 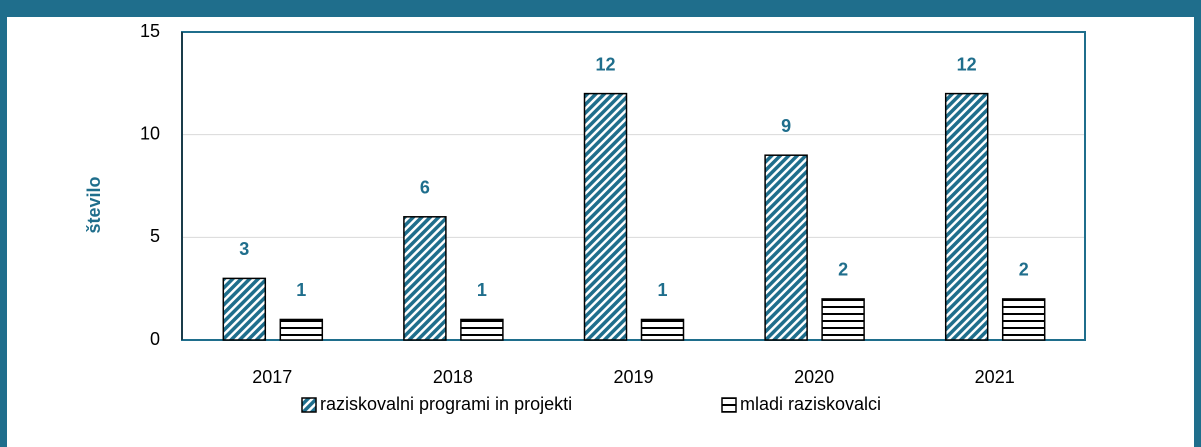 I want to click on value-label: 6, so click(x=425, y=188).